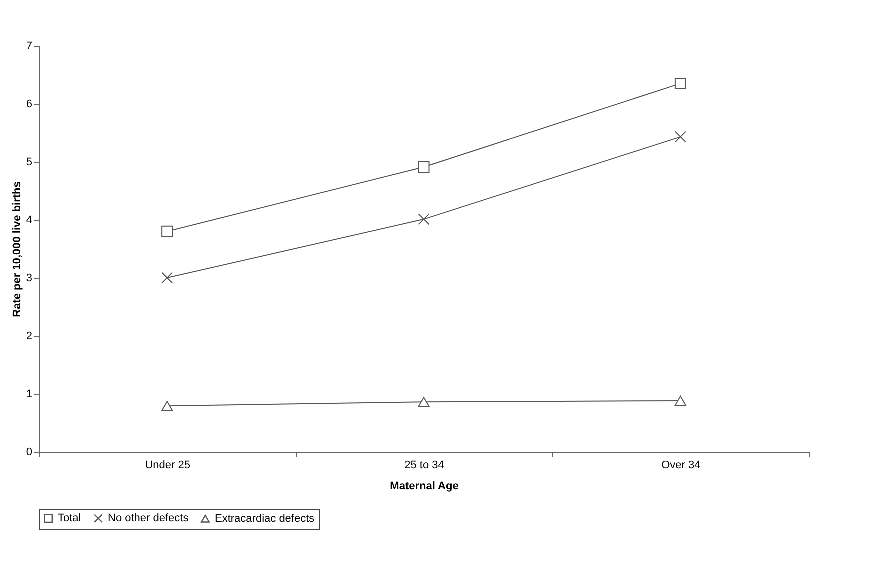  I want to click on y-tick-label: 0, so click(29, 452).